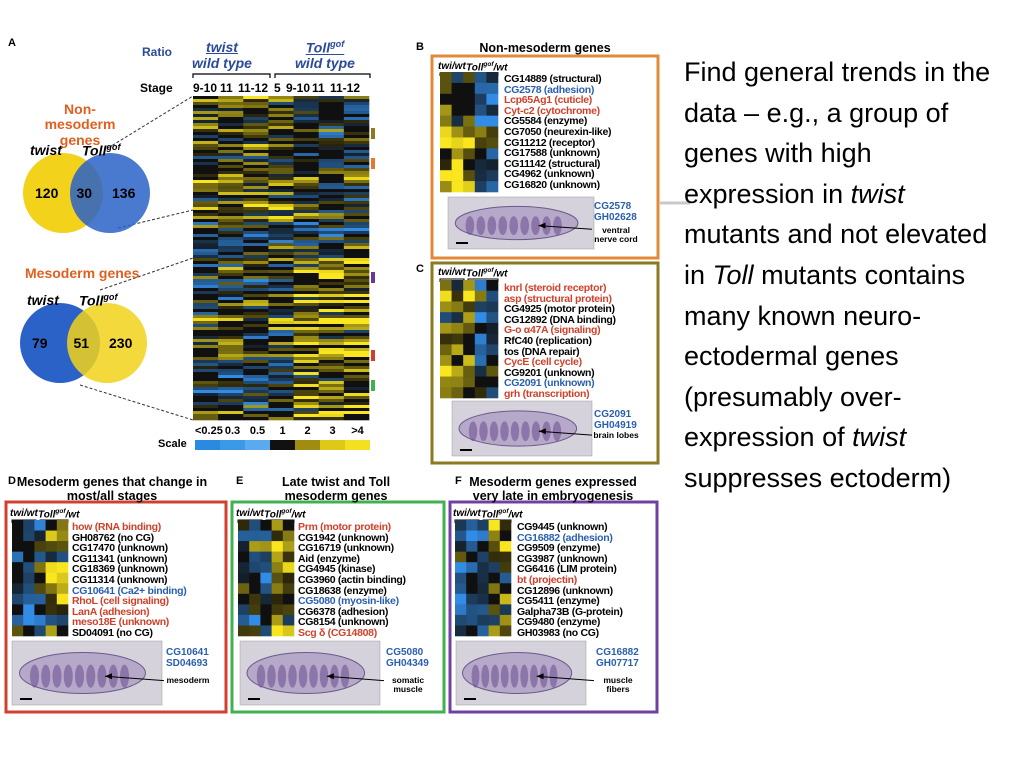 The width and height of the screenshot is (1024, 768). What do you see at coordinates (552, 185) in the screenshot?
I see `gene-label: CG16820 (unknown)` at bounding box center [552, 185].